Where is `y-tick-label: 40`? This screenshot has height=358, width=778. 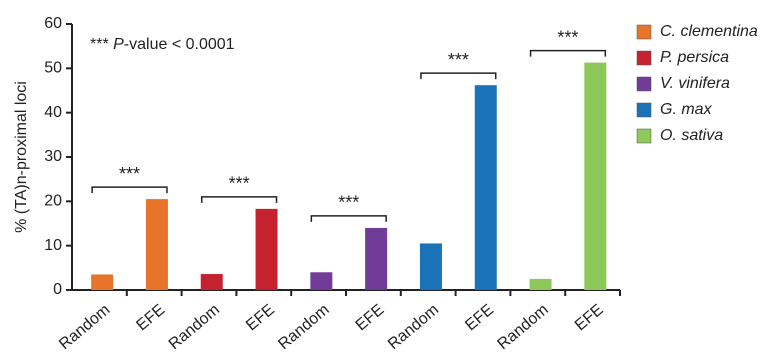 y-tick-label: 40 is located at coordinates (53, 112).